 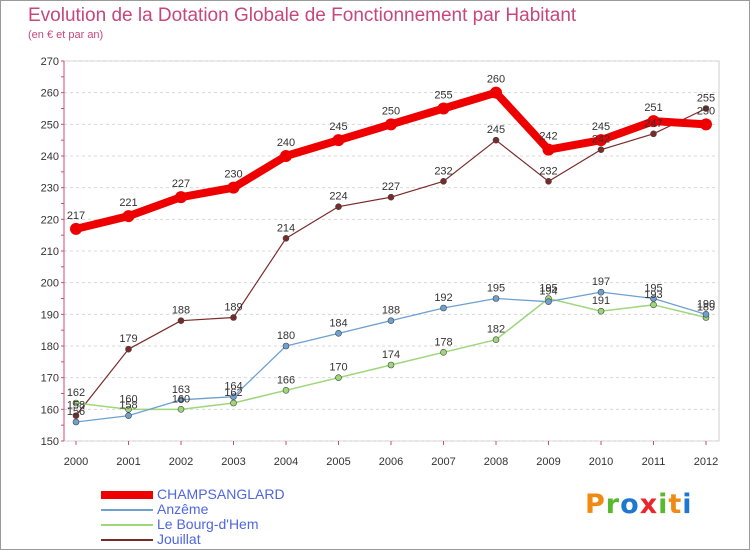 I want to click on y-tick-label: 260, so click(x=50, y=94).